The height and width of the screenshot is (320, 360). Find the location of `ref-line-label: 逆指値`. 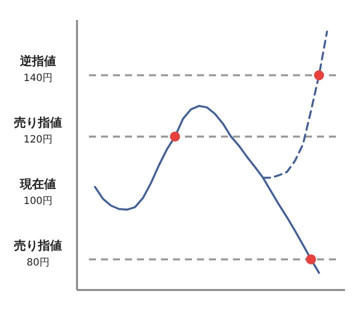

ref-line-label: 逆指値 is located at coordinates (37, 61).